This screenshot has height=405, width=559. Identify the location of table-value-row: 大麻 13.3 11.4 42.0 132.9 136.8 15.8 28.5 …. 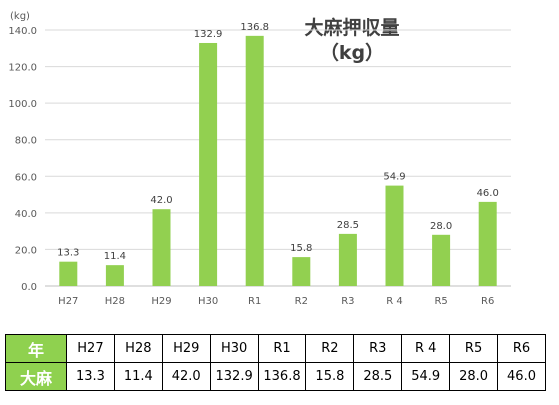
(275, 376).